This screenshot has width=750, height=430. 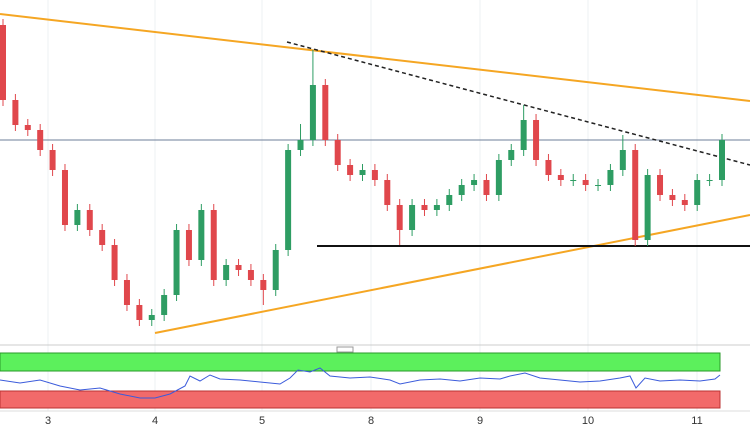 I want to click on indicator-line, so click(x=360, y=383).